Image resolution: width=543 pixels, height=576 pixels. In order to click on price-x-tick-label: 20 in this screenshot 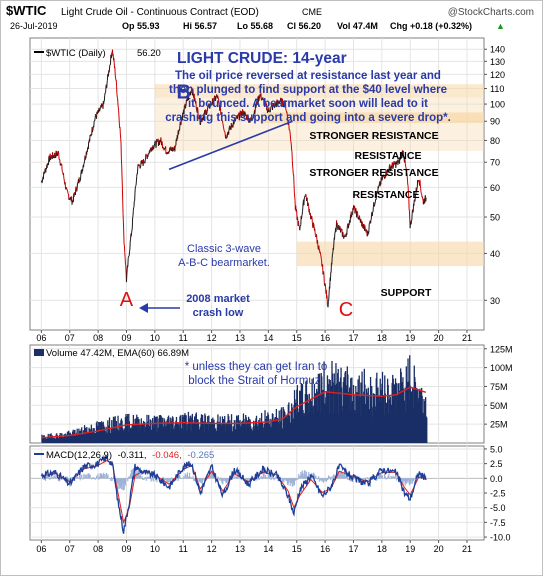, I will do `click(439, 338)`.